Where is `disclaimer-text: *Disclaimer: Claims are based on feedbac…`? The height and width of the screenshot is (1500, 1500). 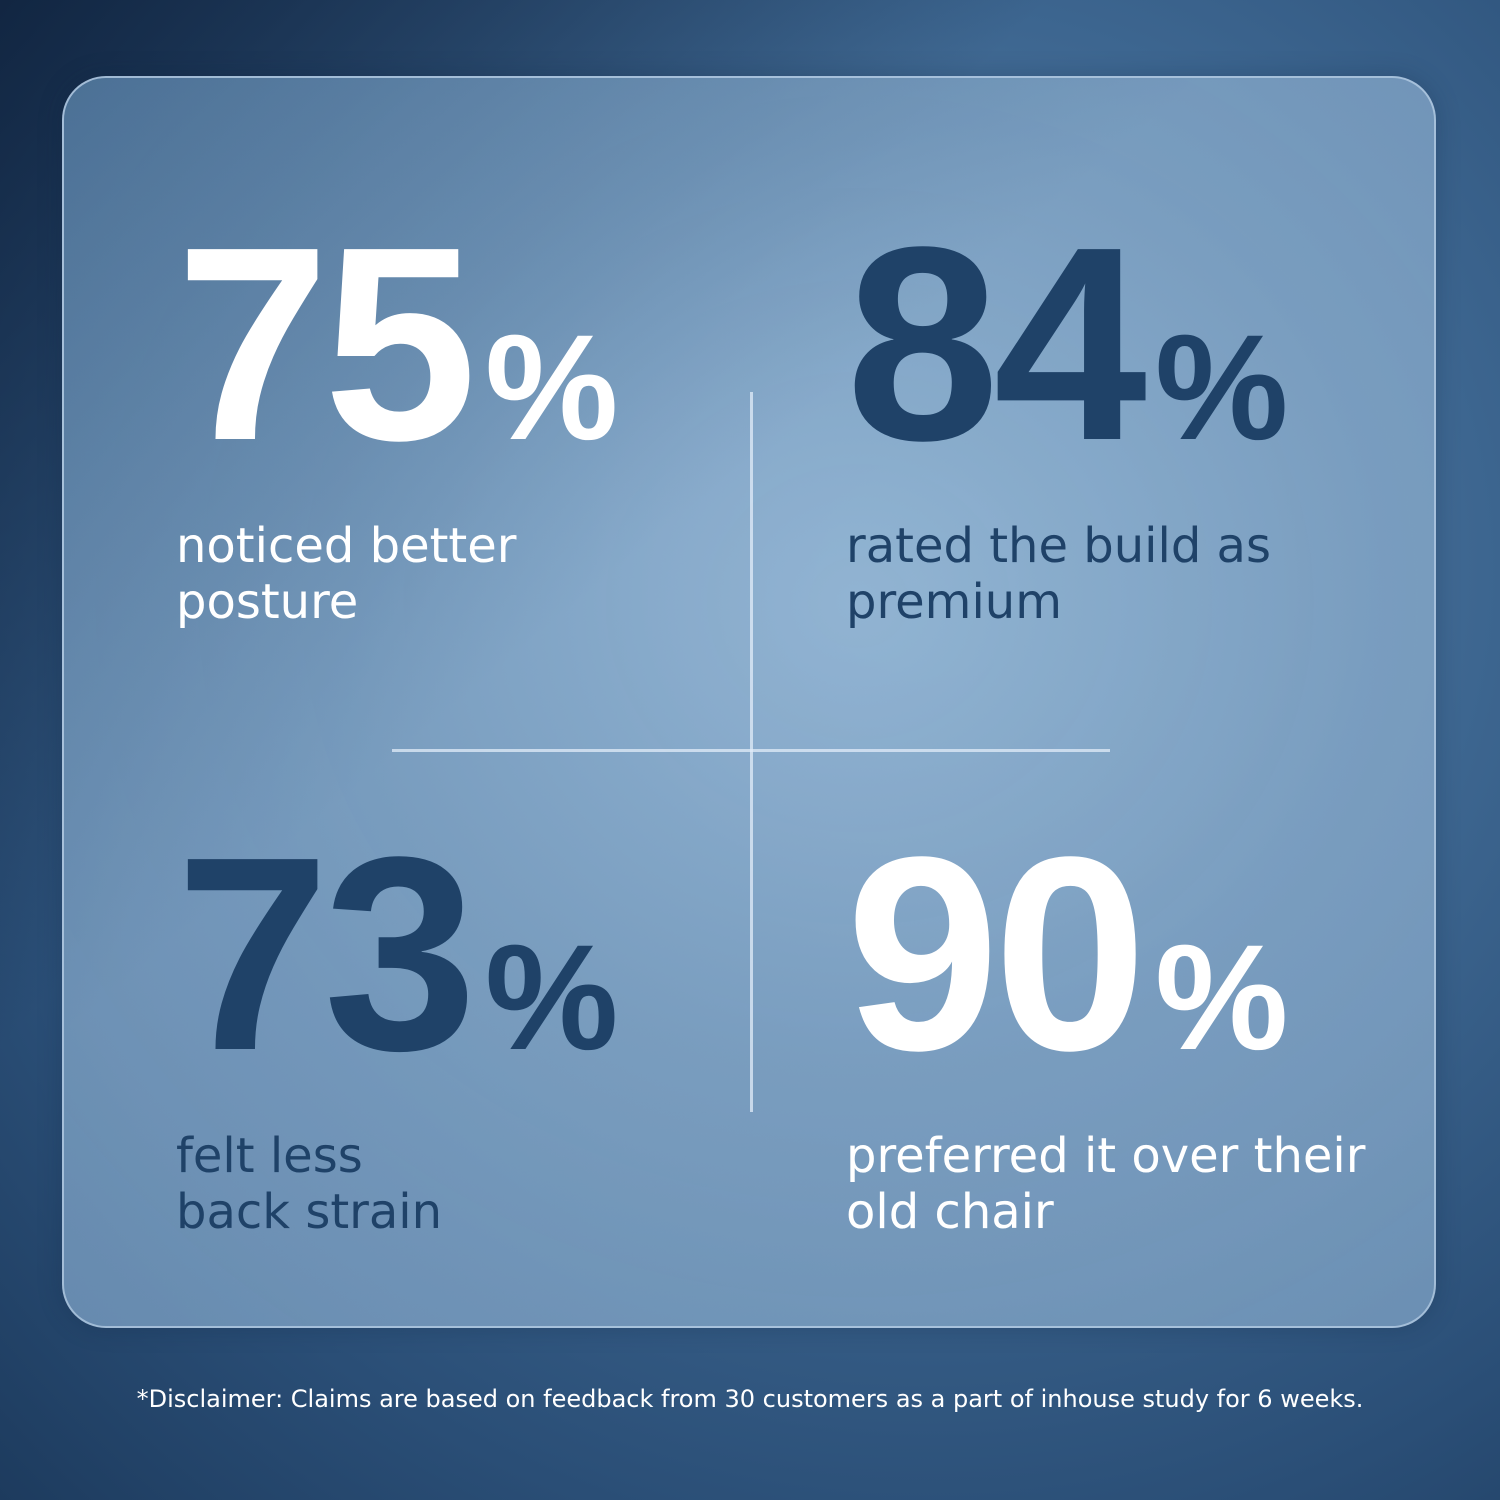 disclaimer-text: *Disclaimer: Claims are based on feedbac… is located at coordinates (750, 1399).